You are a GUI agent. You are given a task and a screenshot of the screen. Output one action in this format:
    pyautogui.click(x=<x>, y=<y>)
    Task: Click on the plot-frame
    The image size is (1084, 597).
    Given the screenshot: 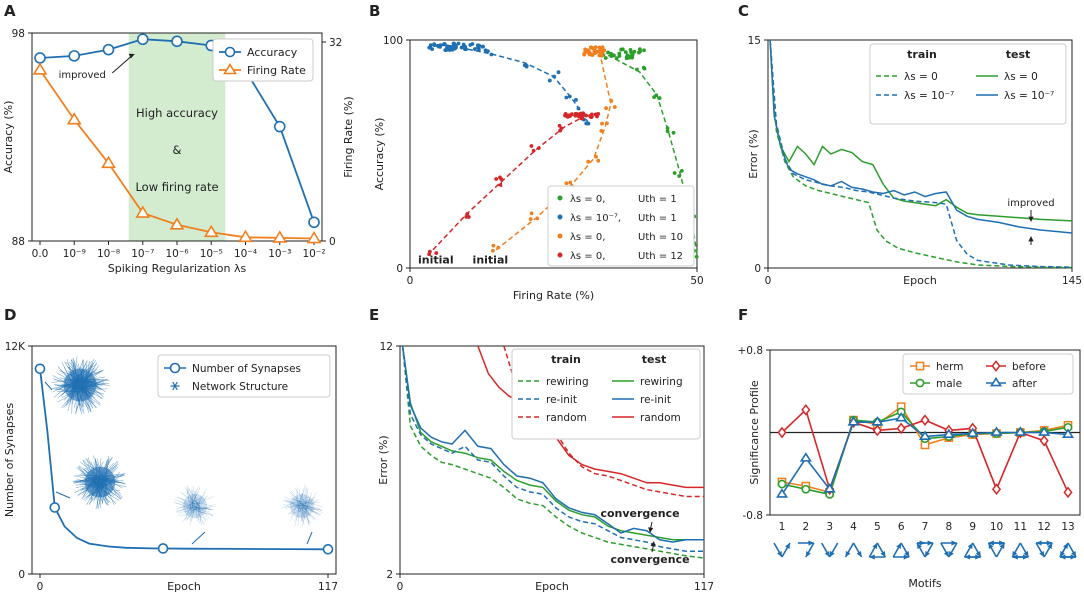 What is the action you would take?
    pyautogui.click(x=552, y=460)
    